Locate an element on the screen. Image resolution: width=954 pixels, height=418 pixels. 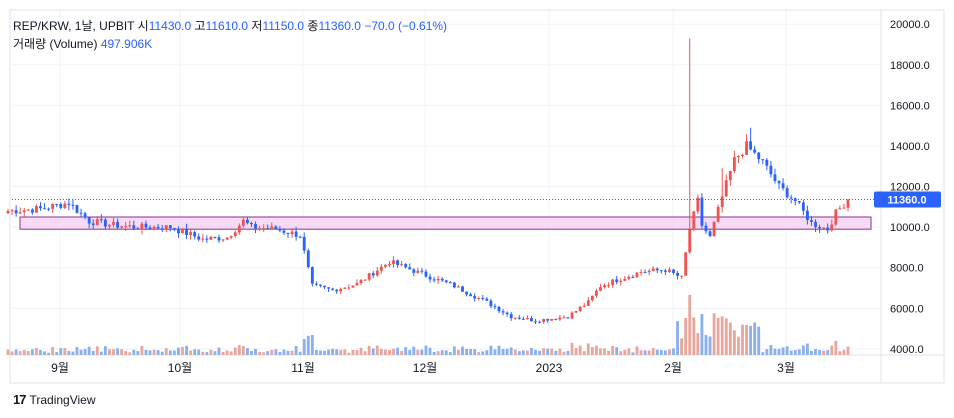
time-axis: 9월 10월 11월 12월 2023 2월 3월 is located at coordinates (423, 368).